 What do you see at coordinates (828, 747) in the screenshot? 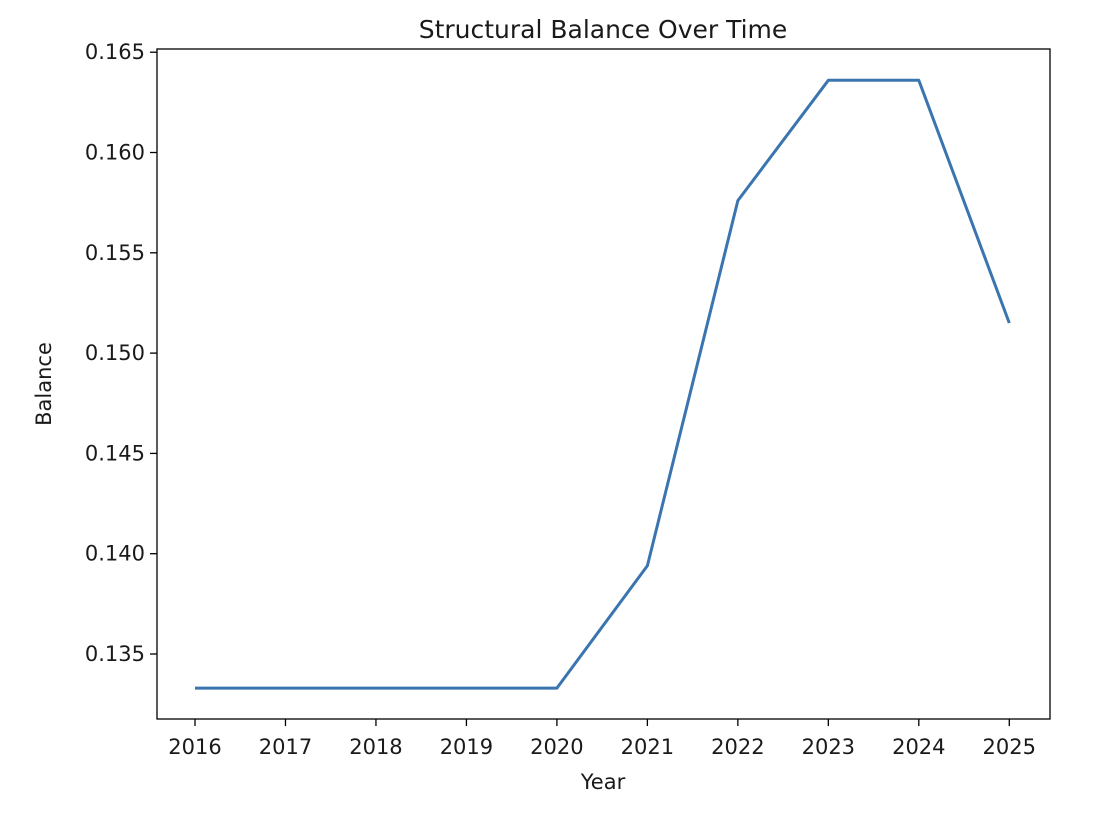
I see `x-tick-label: 2023` at bounding box center [828, 747].